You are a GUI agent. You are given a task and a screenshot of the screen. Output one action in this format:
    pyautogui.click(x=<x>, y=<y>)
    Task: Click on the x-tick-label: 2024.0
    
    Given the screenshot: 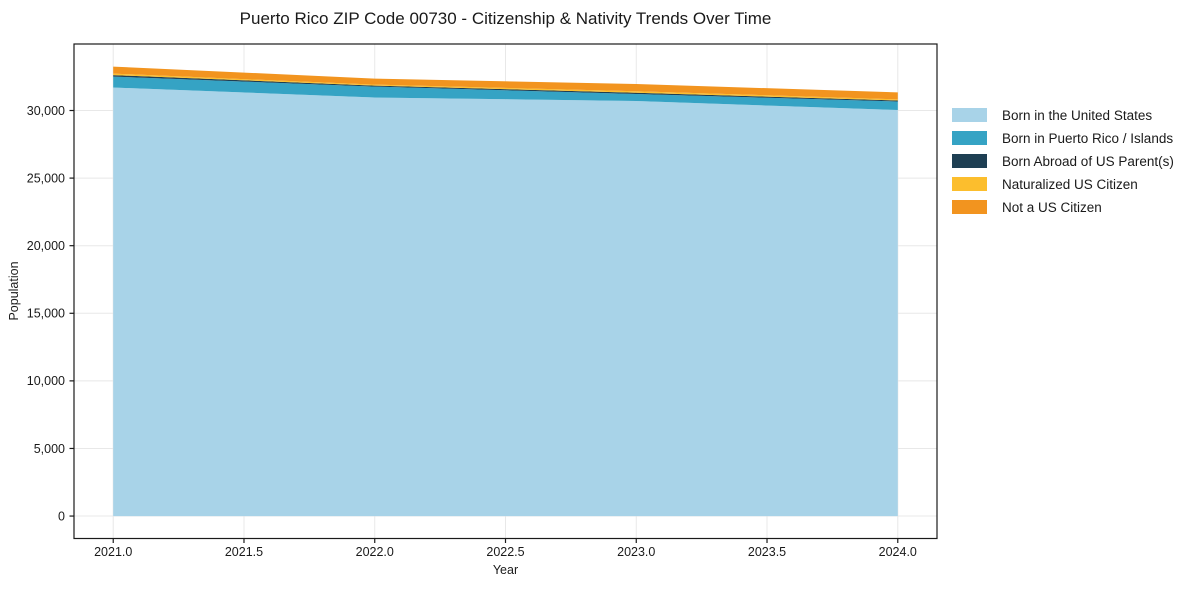 What is the action you would take?
    pyautogui.click(x=898, y=552)
    